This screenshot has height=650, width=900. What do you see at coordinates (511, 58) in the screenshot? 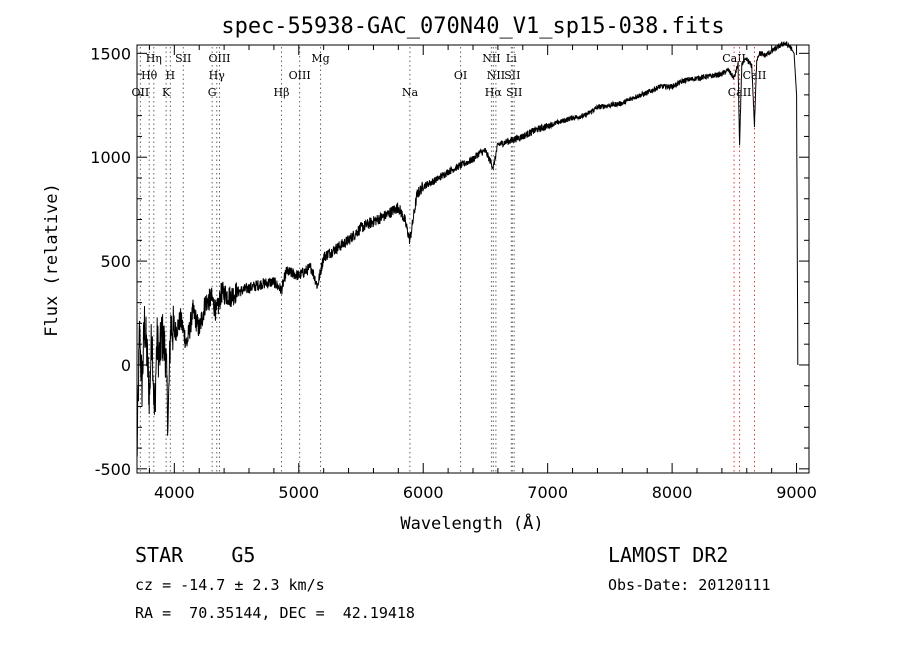
I see `line-marker-label: Li` at bounding box center [511, 58].